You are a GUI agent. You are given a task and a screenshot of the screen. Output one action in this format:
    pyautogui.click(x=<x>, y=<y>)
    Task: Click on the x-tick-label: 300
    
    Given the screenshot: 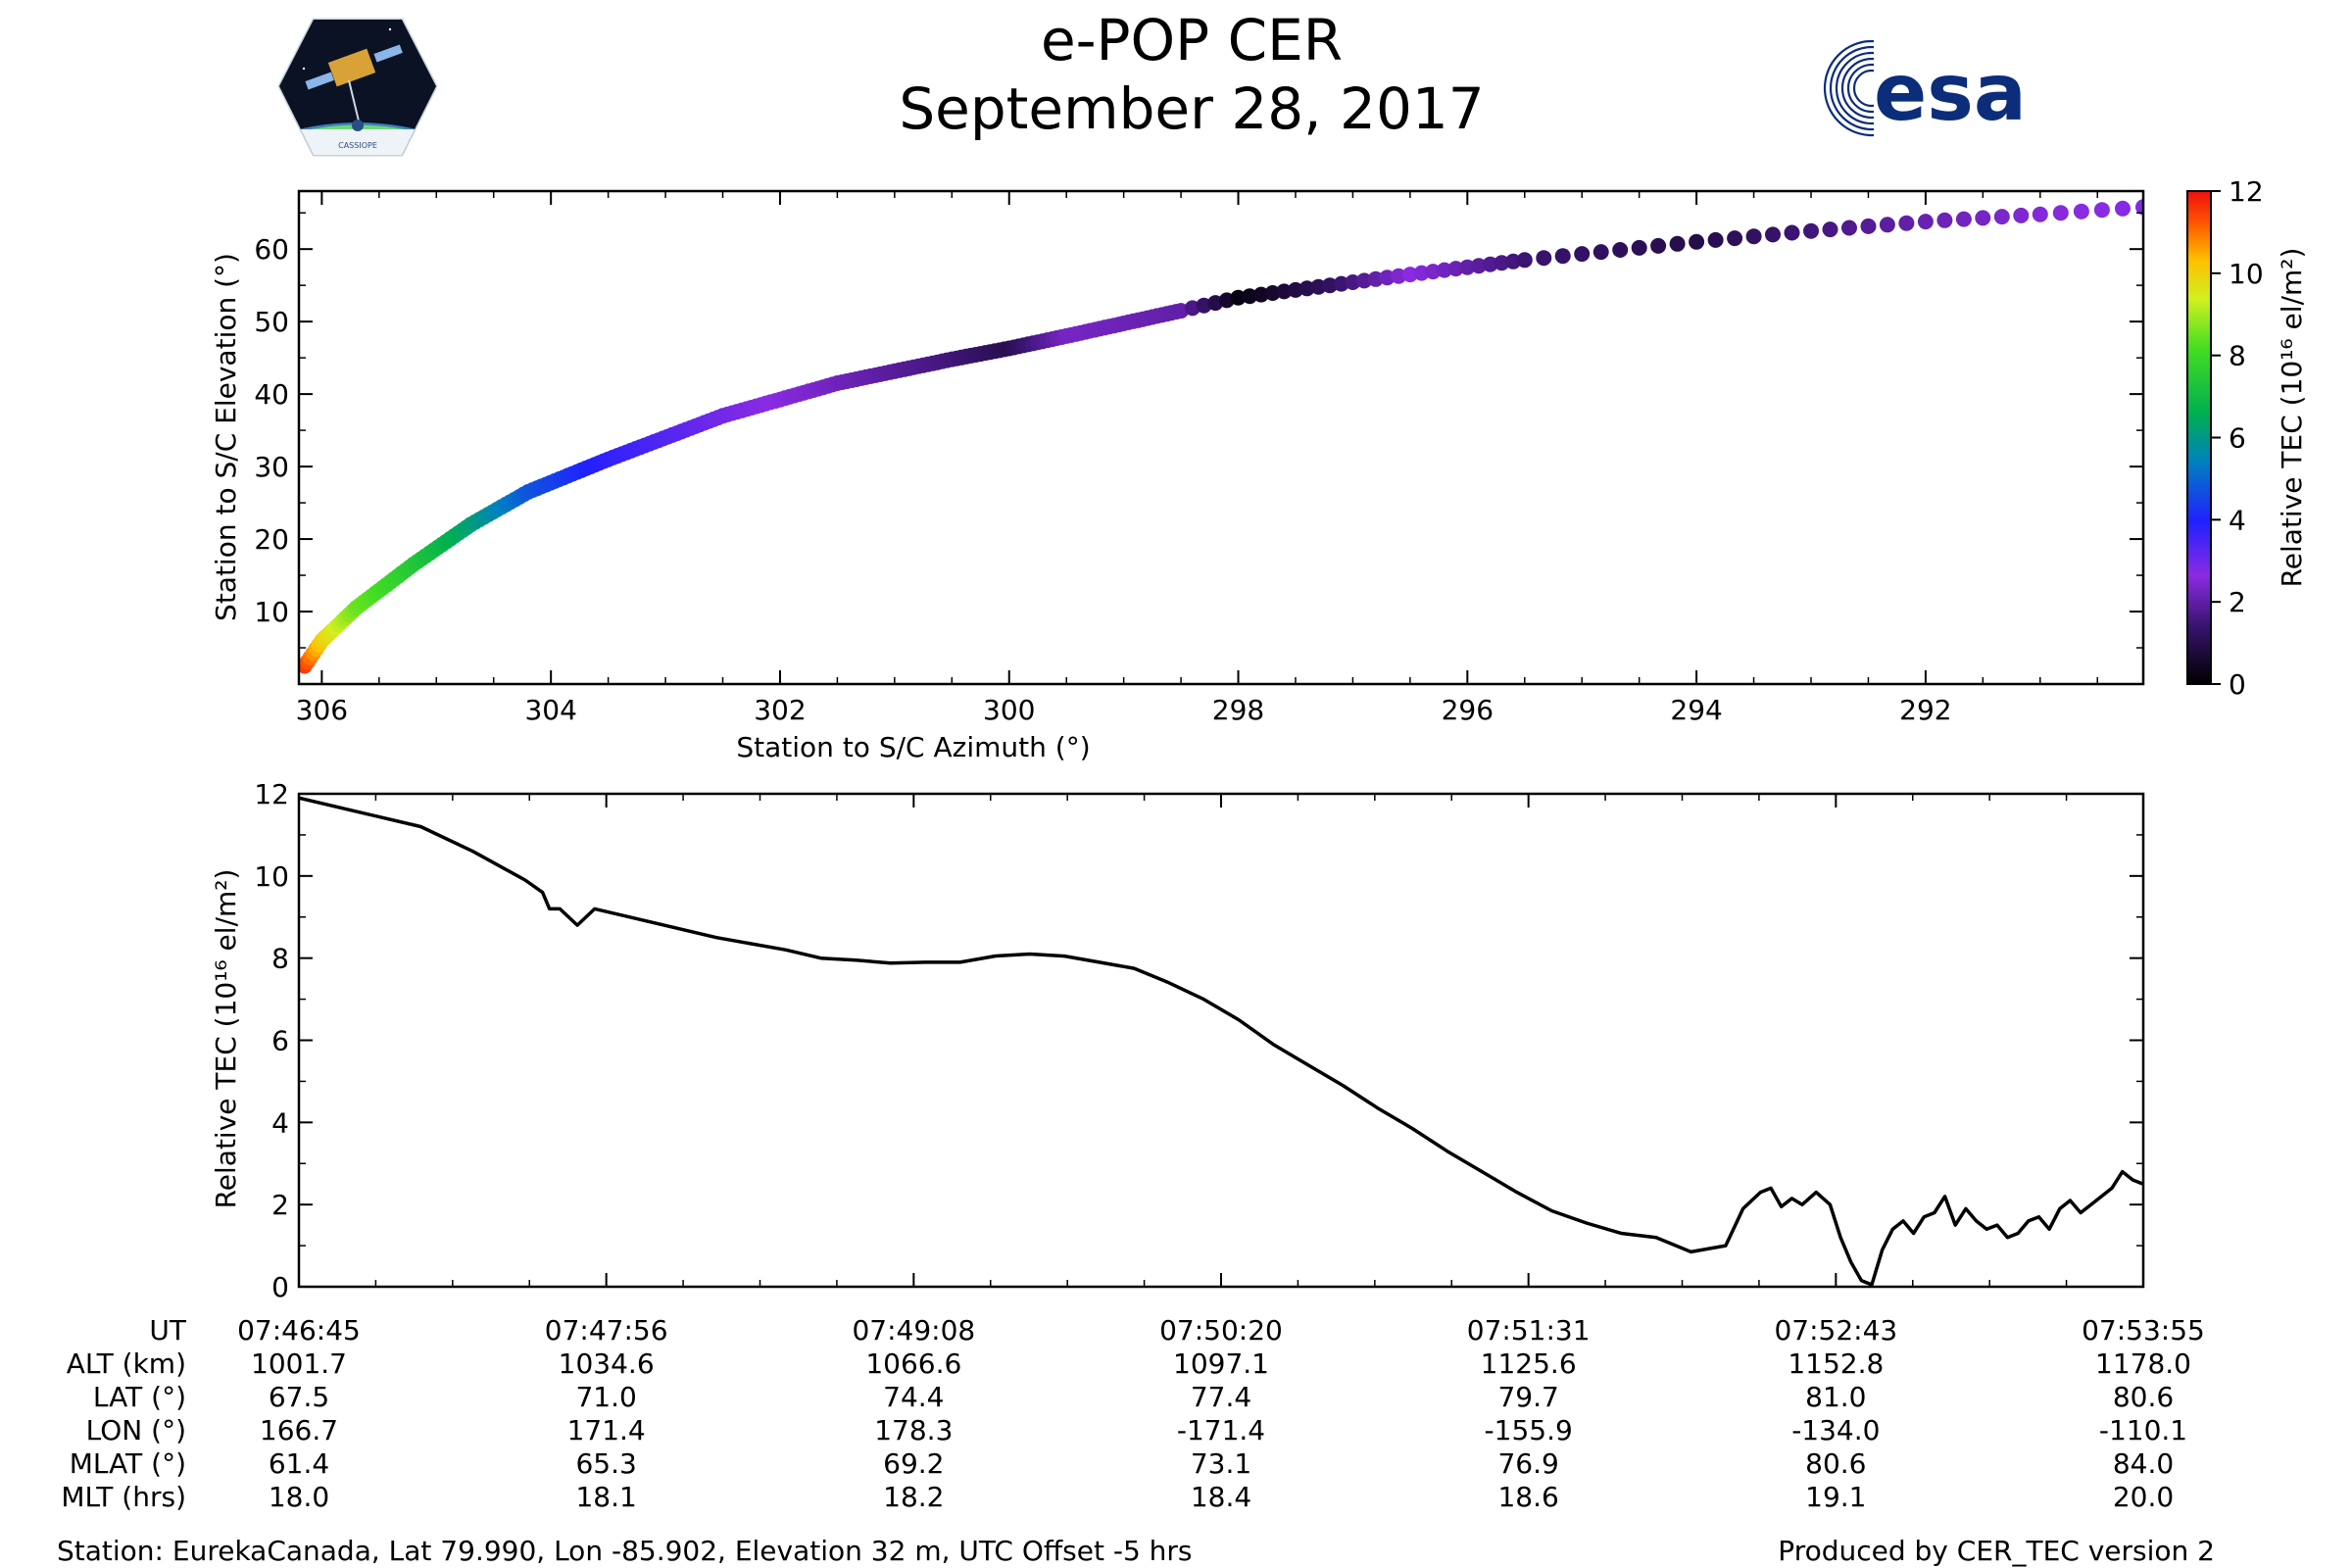 What is the action you would take?
    pyautogui.click(x=1009, y=710)
    